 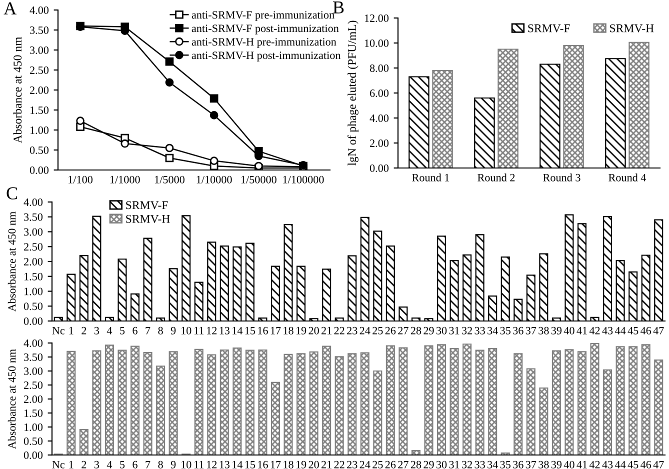 I want to click on x-tick-label: 19, so click(x=301, y=330).